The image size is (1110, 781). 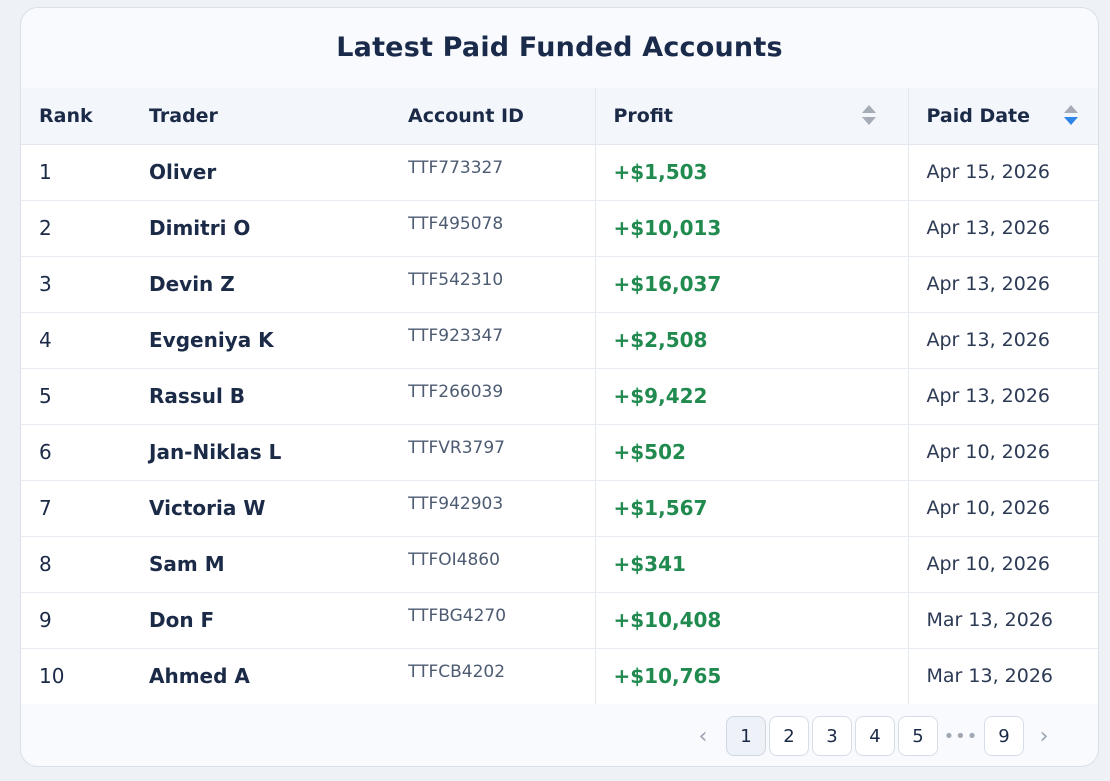 What do you see at coordinates (1004, 736) in the screenshot?
I see `page-button-last: 9` at bounding box center [1004, 736].